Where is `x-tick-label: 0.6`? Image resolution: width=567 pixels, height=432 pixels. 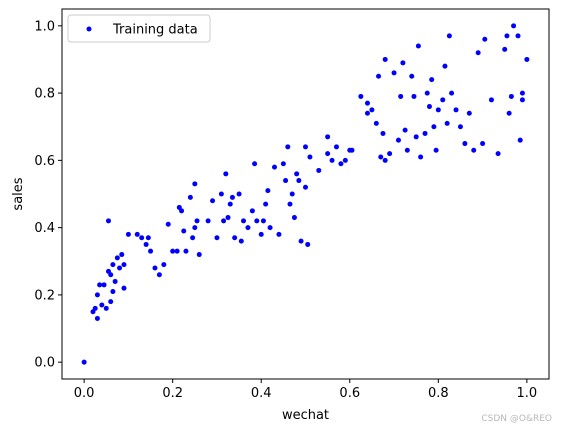 x-tick-label: 0.6 is located at coordinates (349, 393).